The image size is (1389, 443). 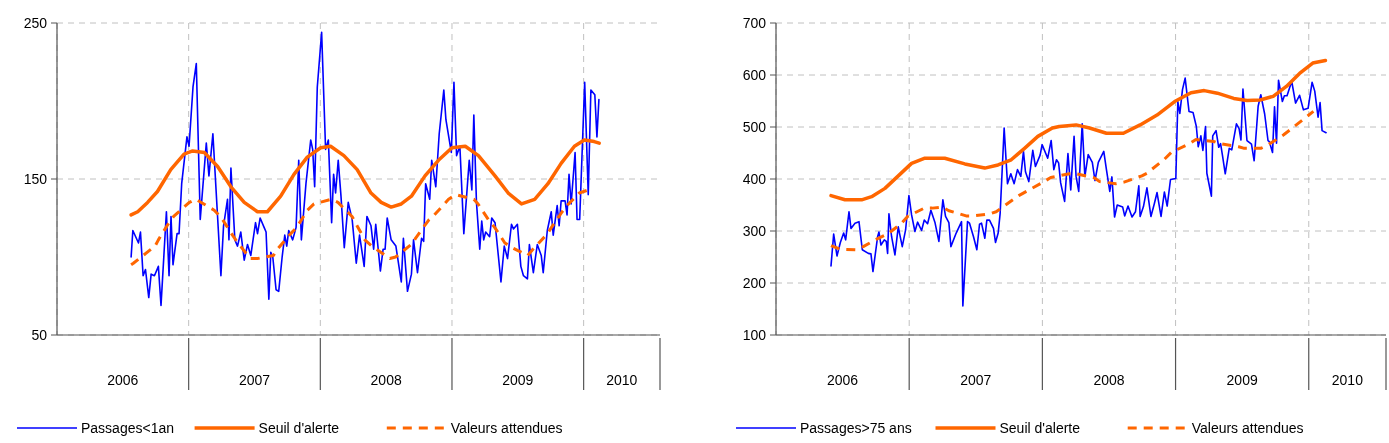 What do you see at coordinates (128, 428) in the screenshot?
I see `legend-label: Passages<1an` at bounding box center [128, 428].